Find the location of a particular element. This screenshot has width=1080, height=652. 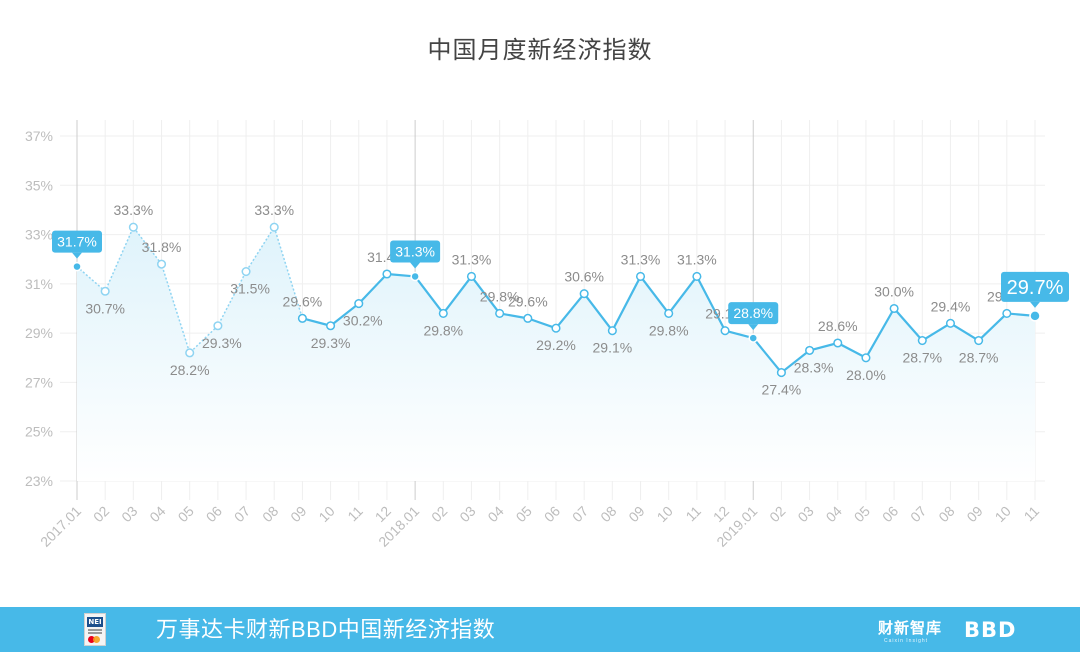

data-label: 30.0% is located at coordinates (894, 292).